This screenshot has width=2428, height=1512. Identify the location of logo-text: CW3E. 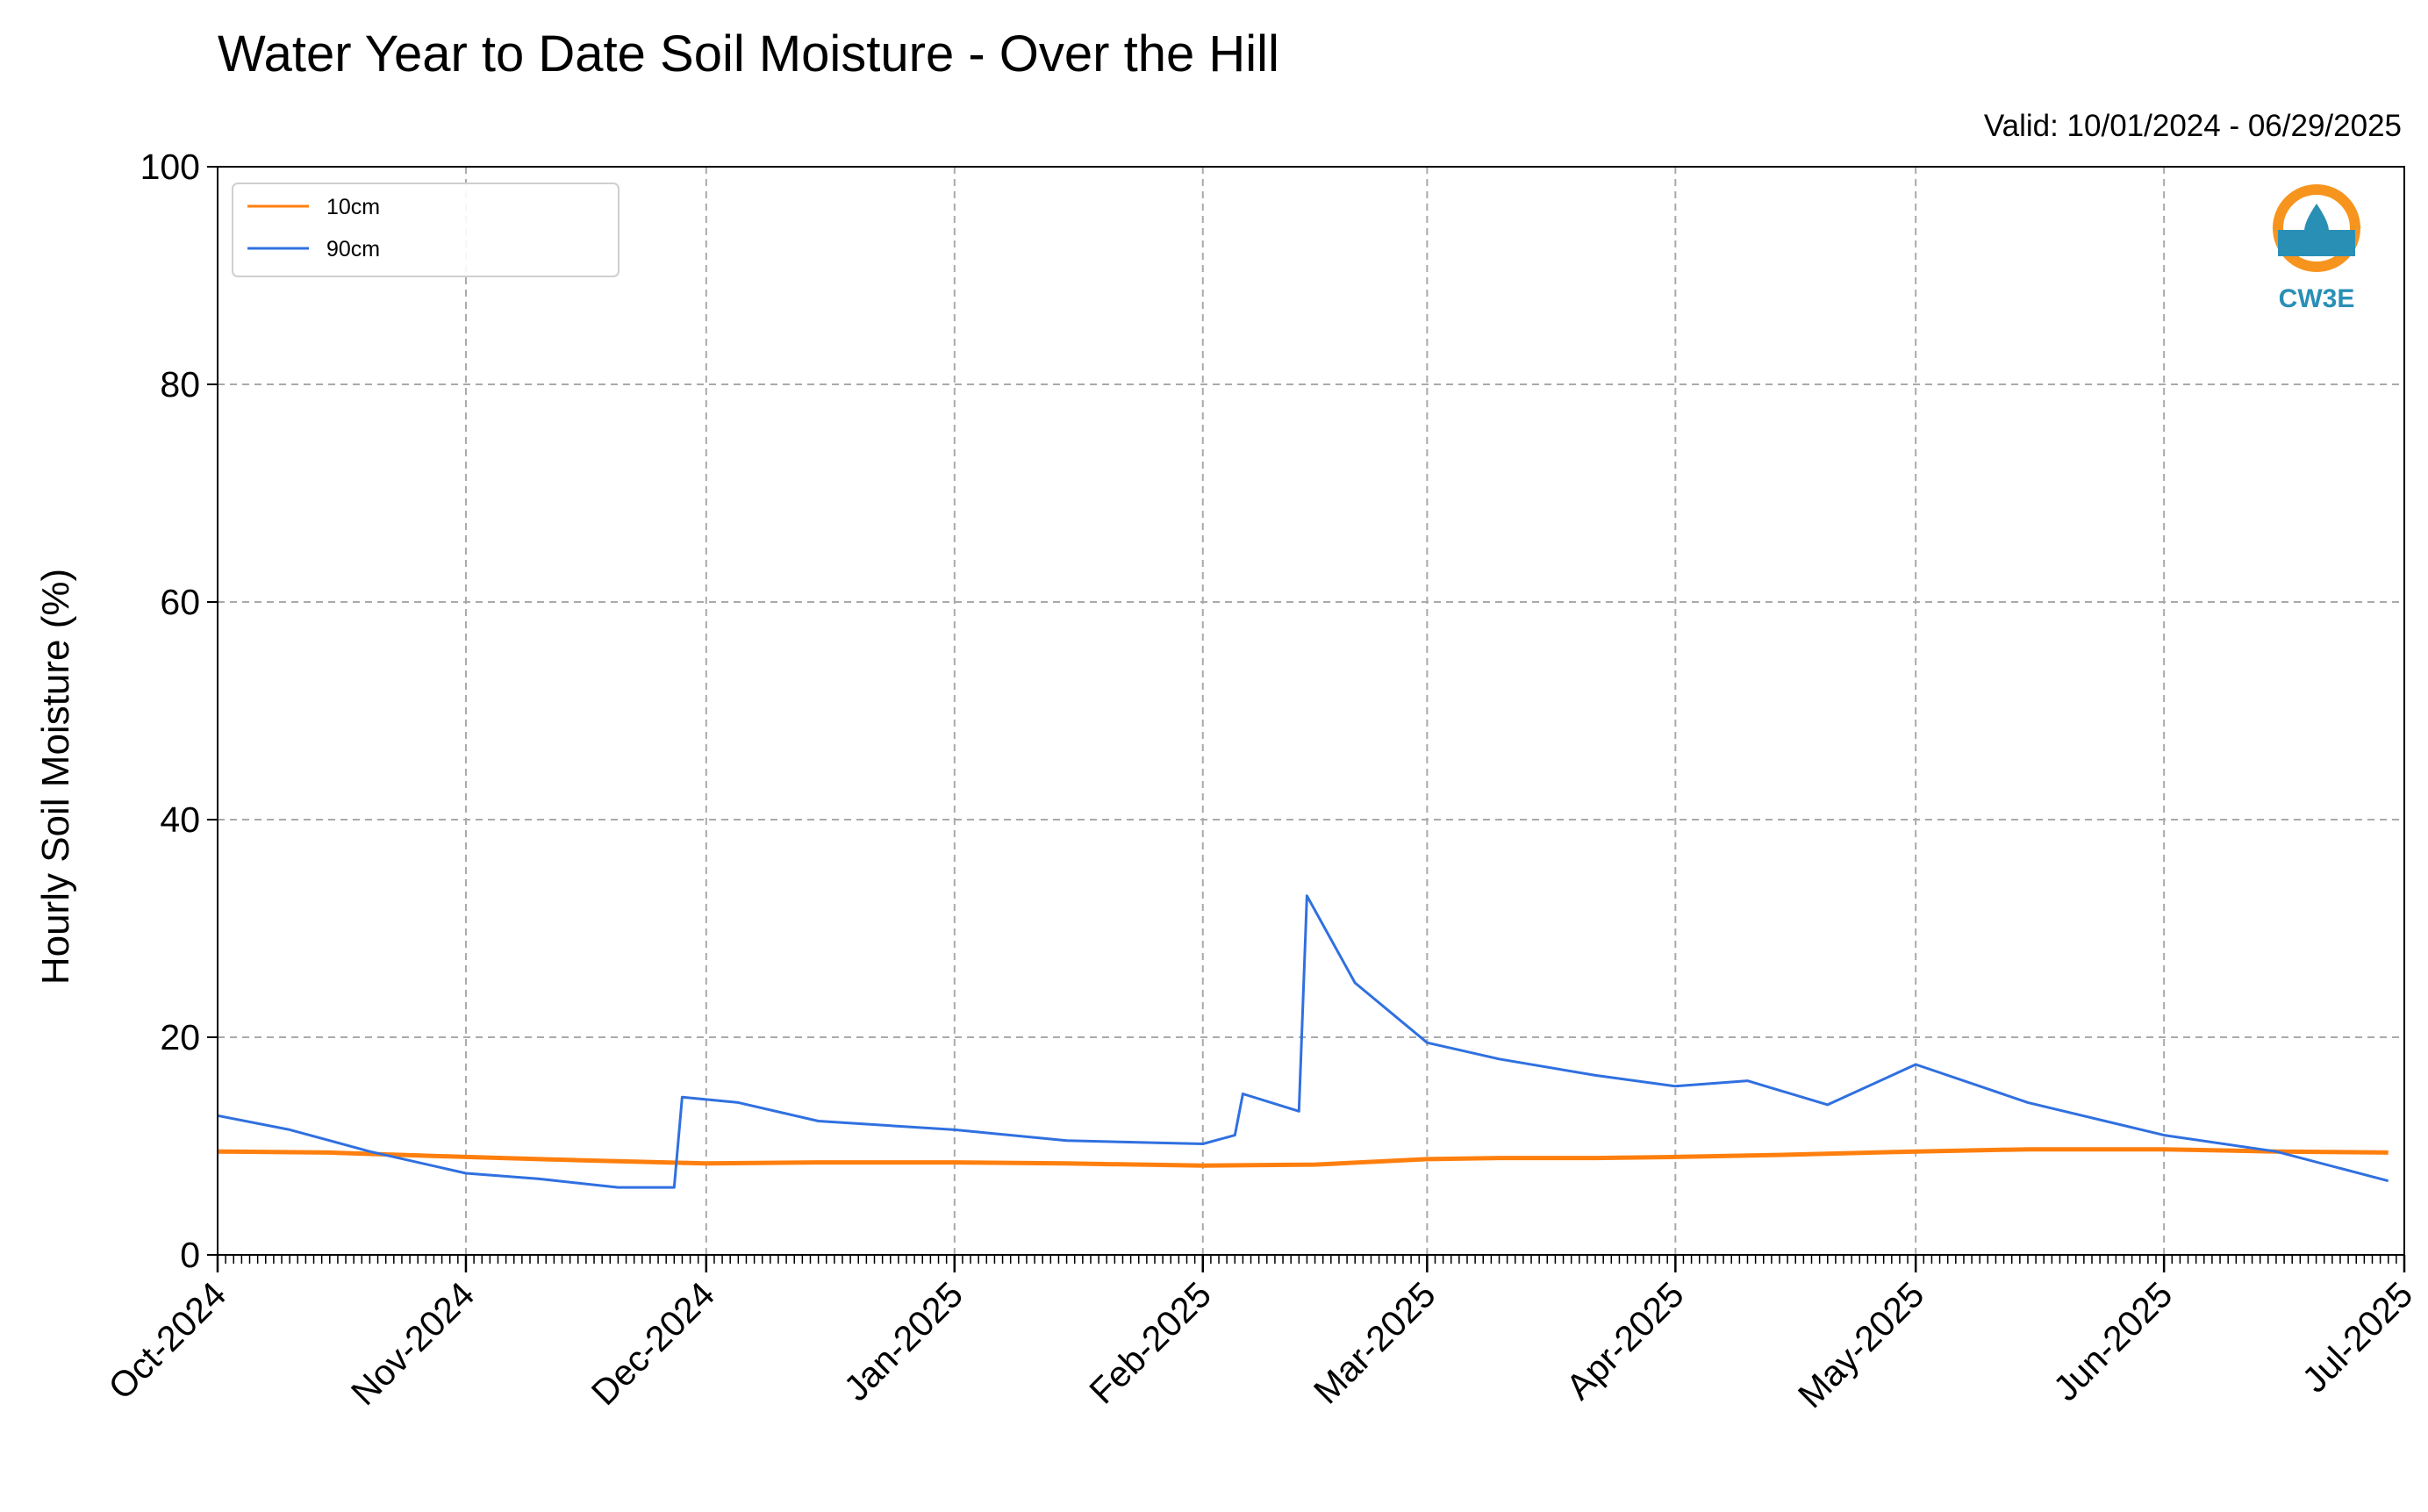
(2317, 298).